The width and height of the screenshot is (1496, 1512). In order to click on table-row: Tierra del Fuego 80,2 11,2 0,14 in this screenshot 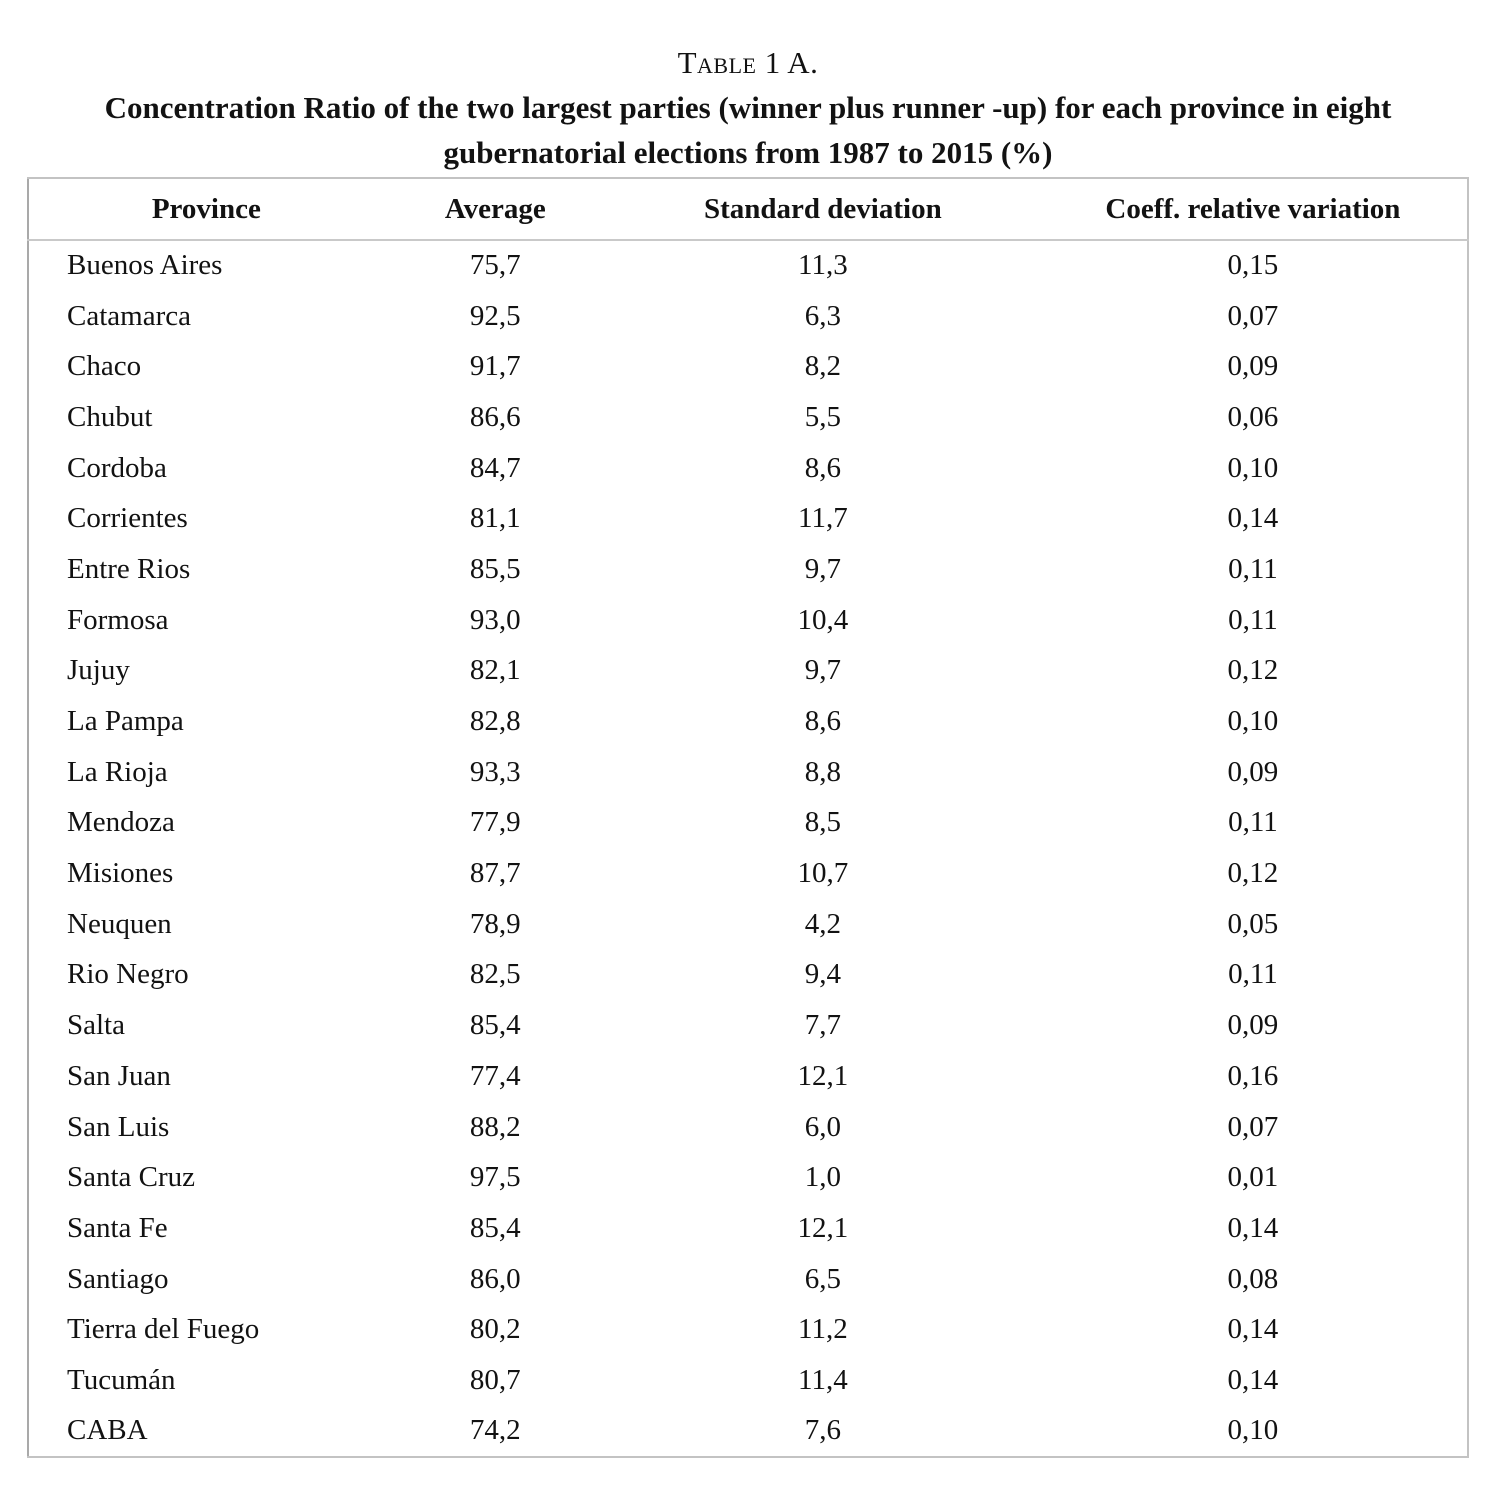, I will do `click(748, 1329)`.